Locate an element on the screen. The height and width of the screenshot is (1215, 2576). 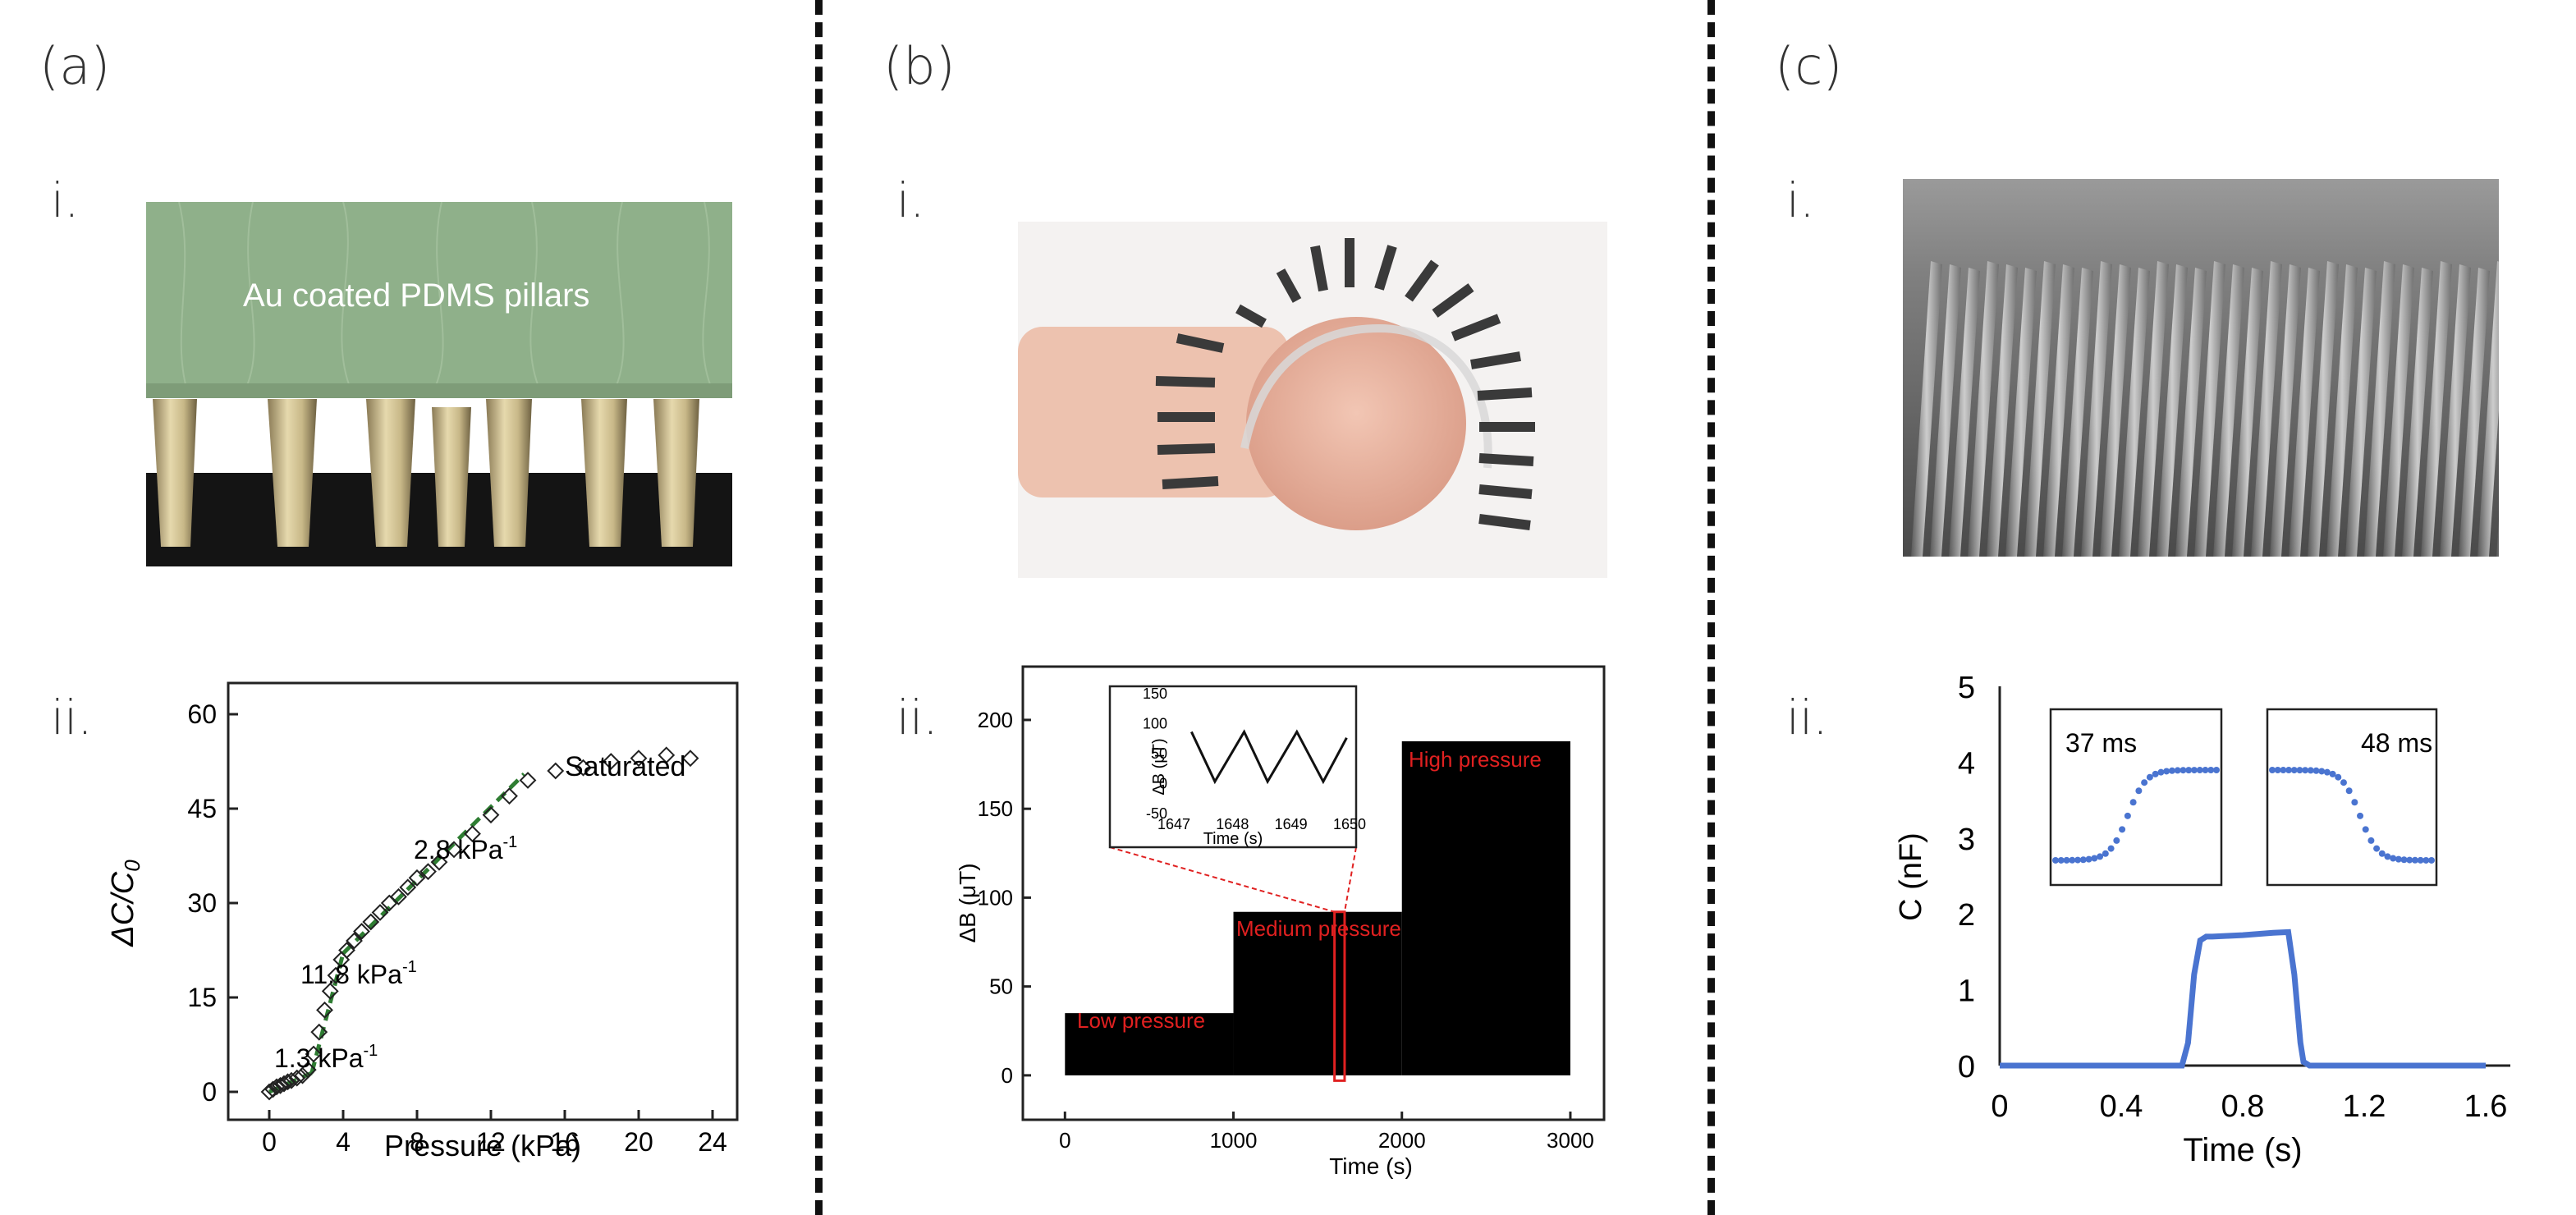
divider-right is located at coordinates (1711, 607).